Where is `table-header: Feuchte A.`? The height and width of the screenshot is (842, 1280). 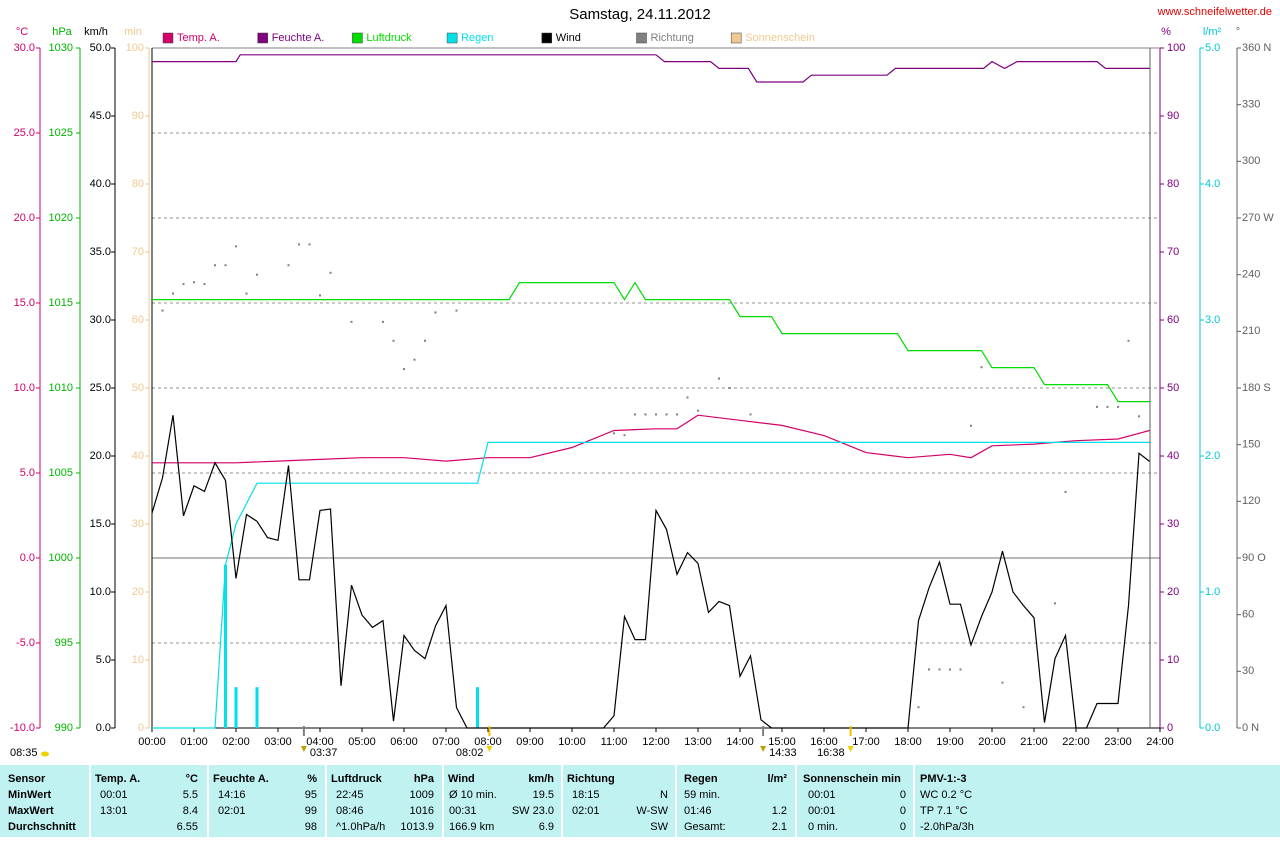
table-header: Feuchte A. is located at coordinates (241, 779).